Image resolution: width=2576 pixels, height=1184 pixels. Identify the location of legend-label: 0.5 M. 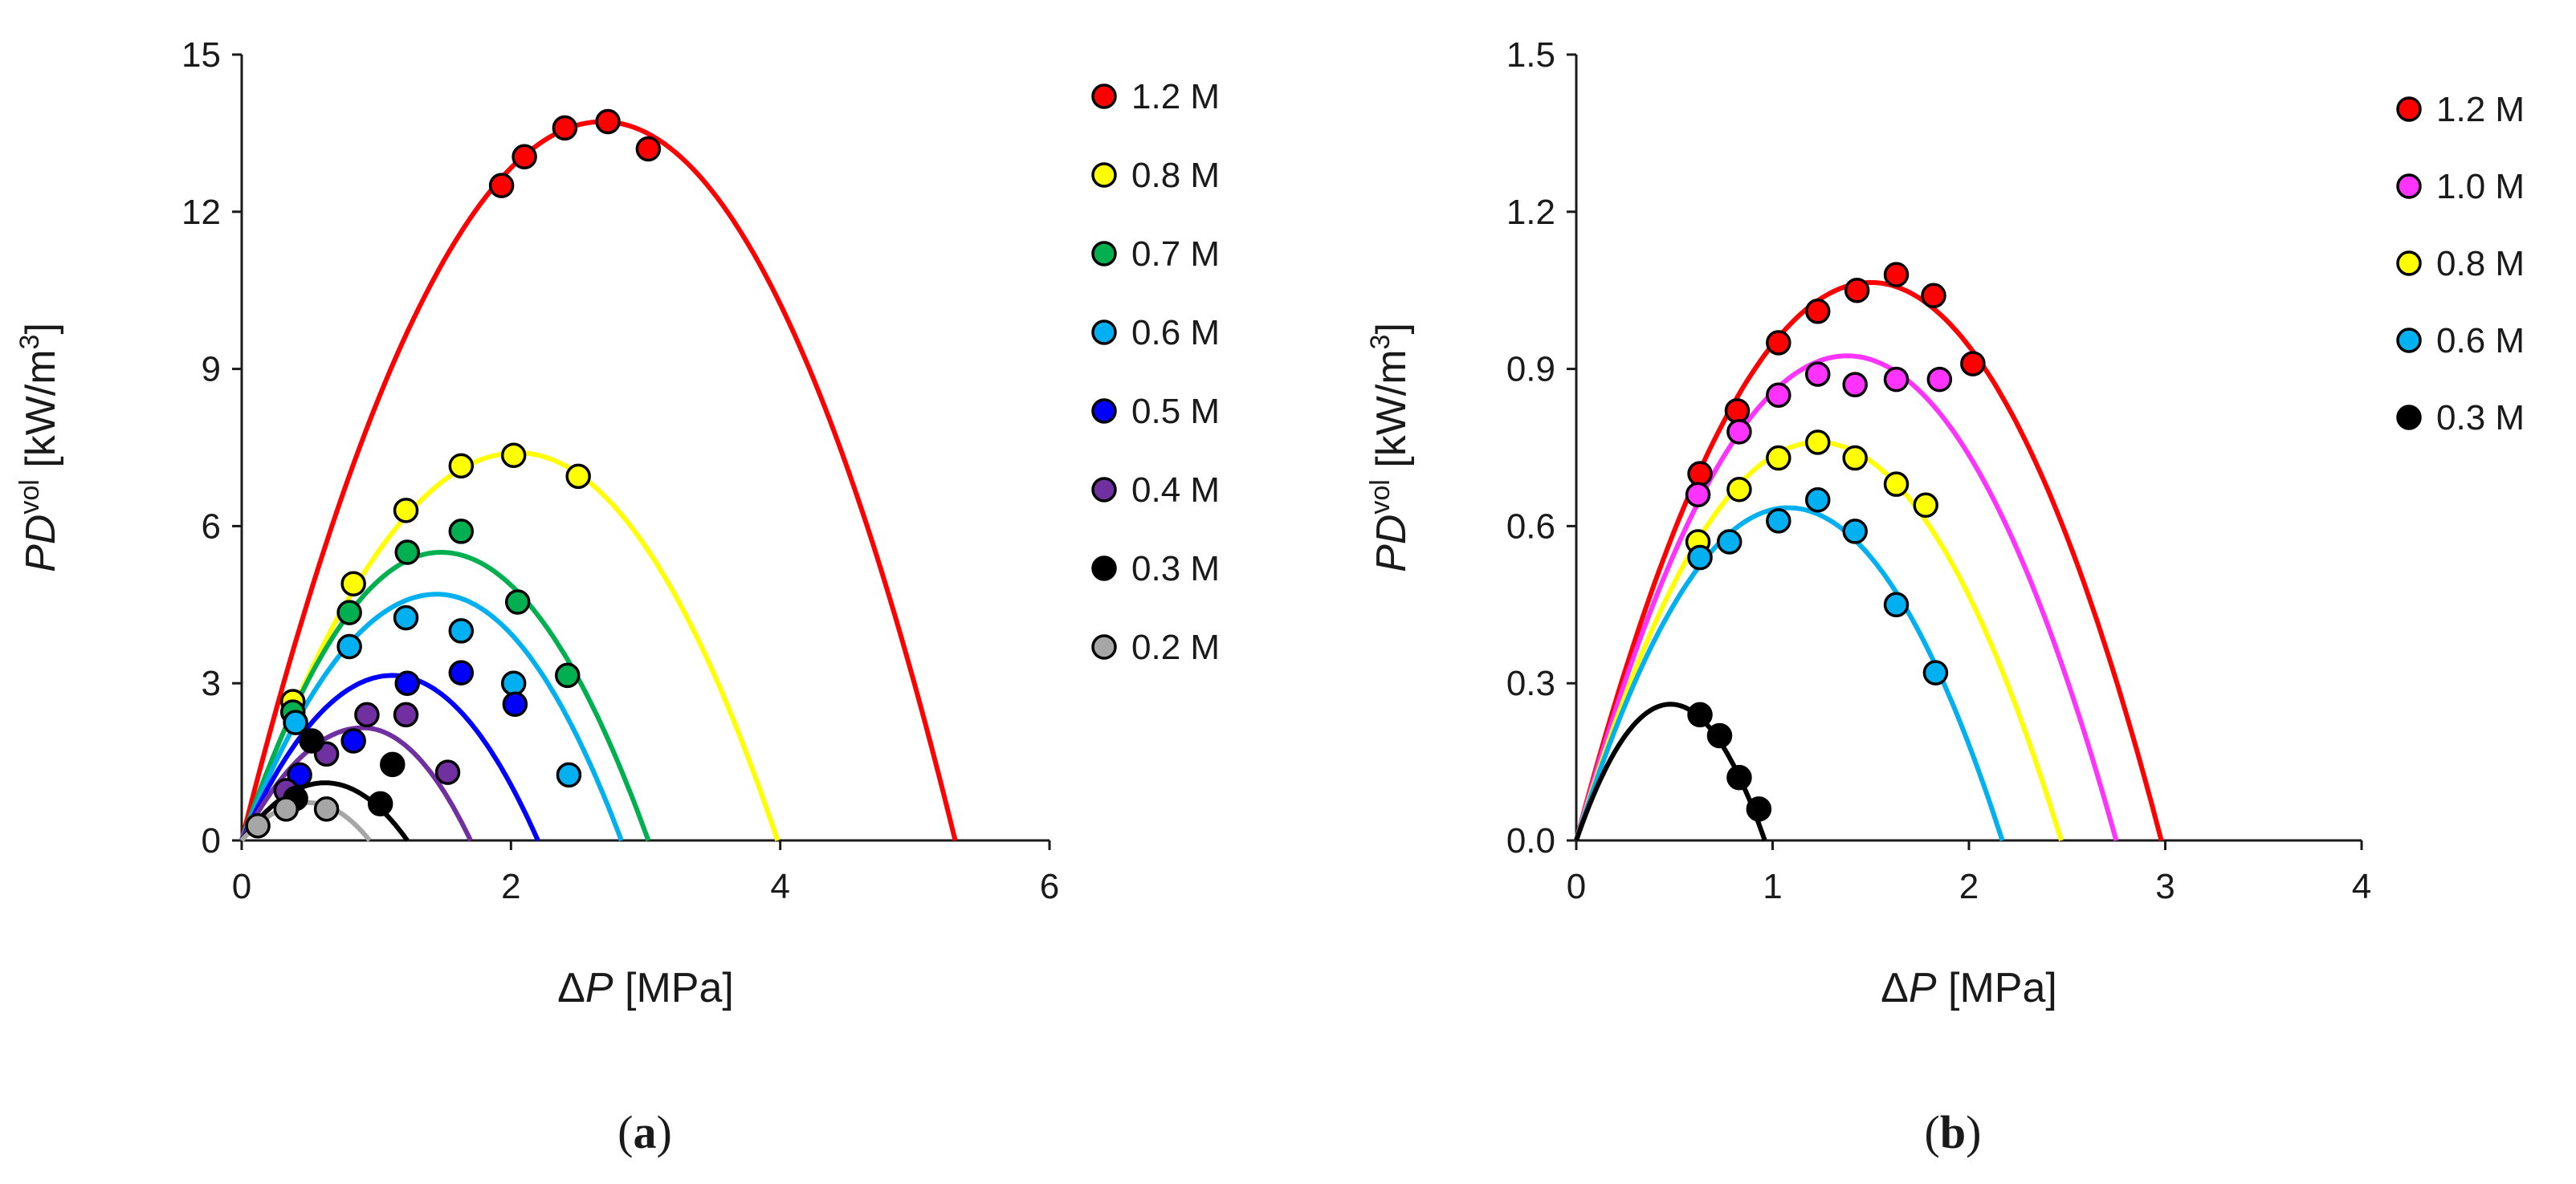
(1175, 411).